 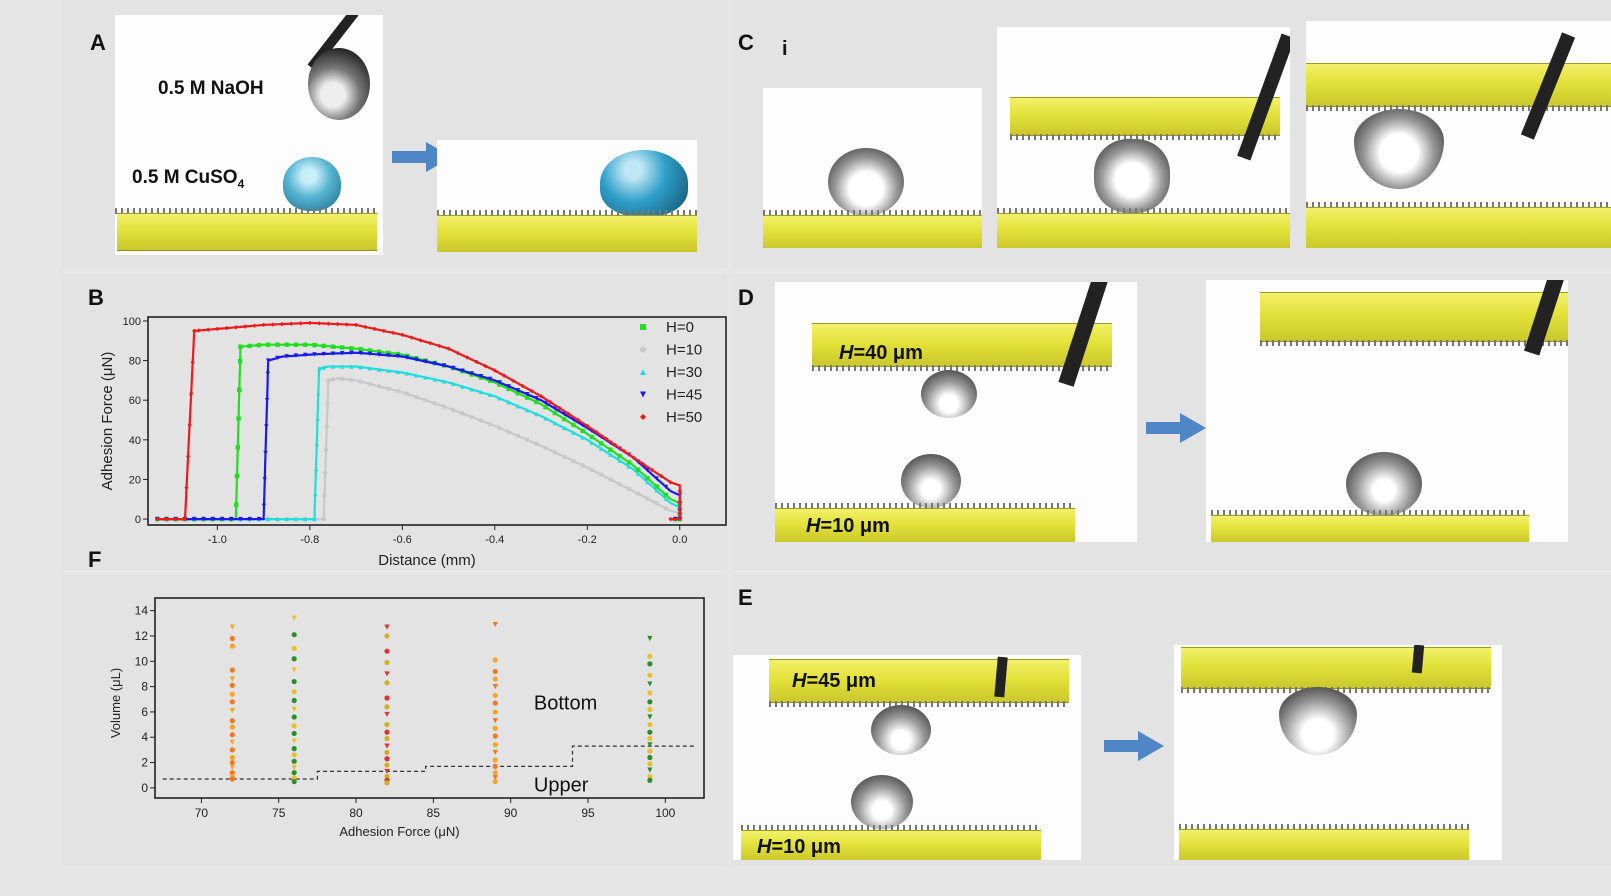 What do you see at coordinates (494, 540) in the screenshot?
I see `x-tick-label: -0.4` at bounding box center [494, 540].